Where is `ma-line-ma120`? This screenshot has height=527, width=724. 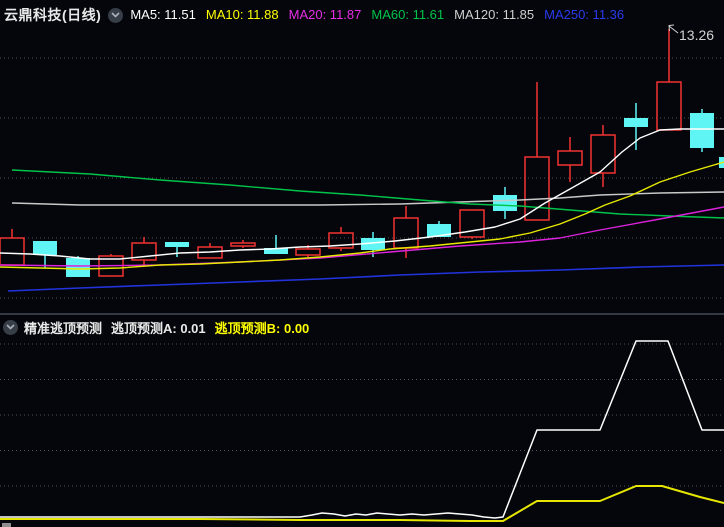 ma-line-ma120 is located at coordinates (367, 198).